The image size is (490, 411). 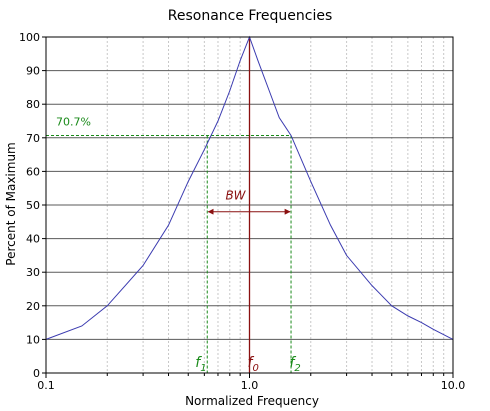 I want to click on f0-label: f0, so click(x=253, y=364).